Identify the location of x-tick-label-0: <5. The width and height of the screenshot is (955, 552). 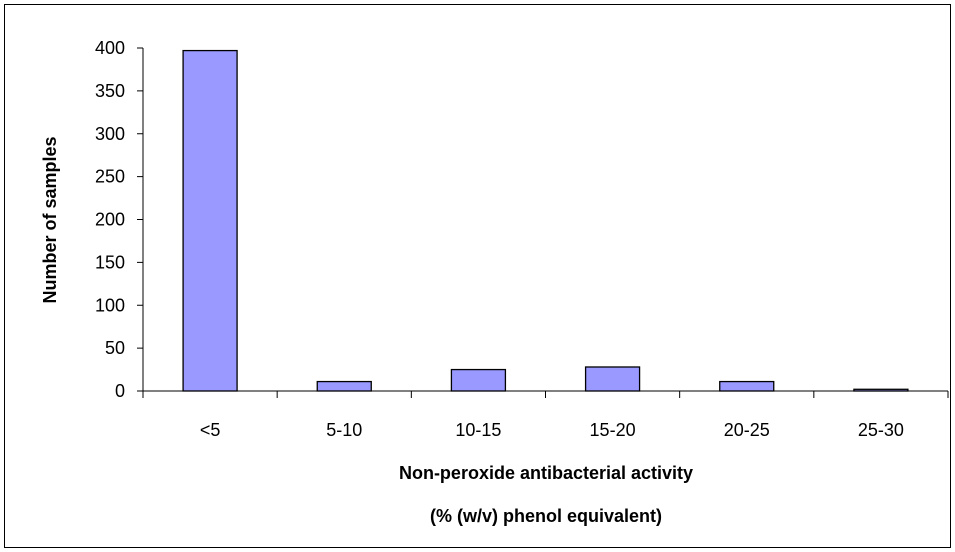
(210, 430).